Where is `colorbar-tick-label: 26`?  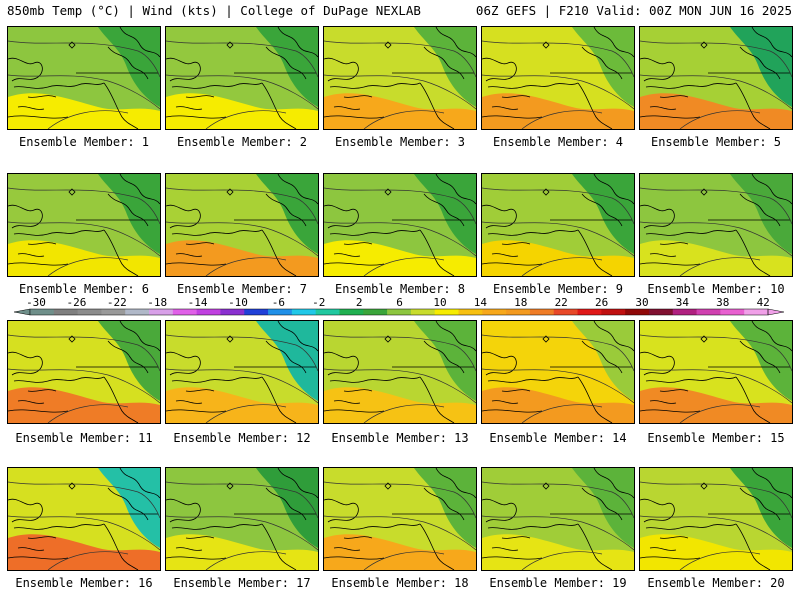 colorbar-tick-label: 26 is located at coordinates (601, 302).